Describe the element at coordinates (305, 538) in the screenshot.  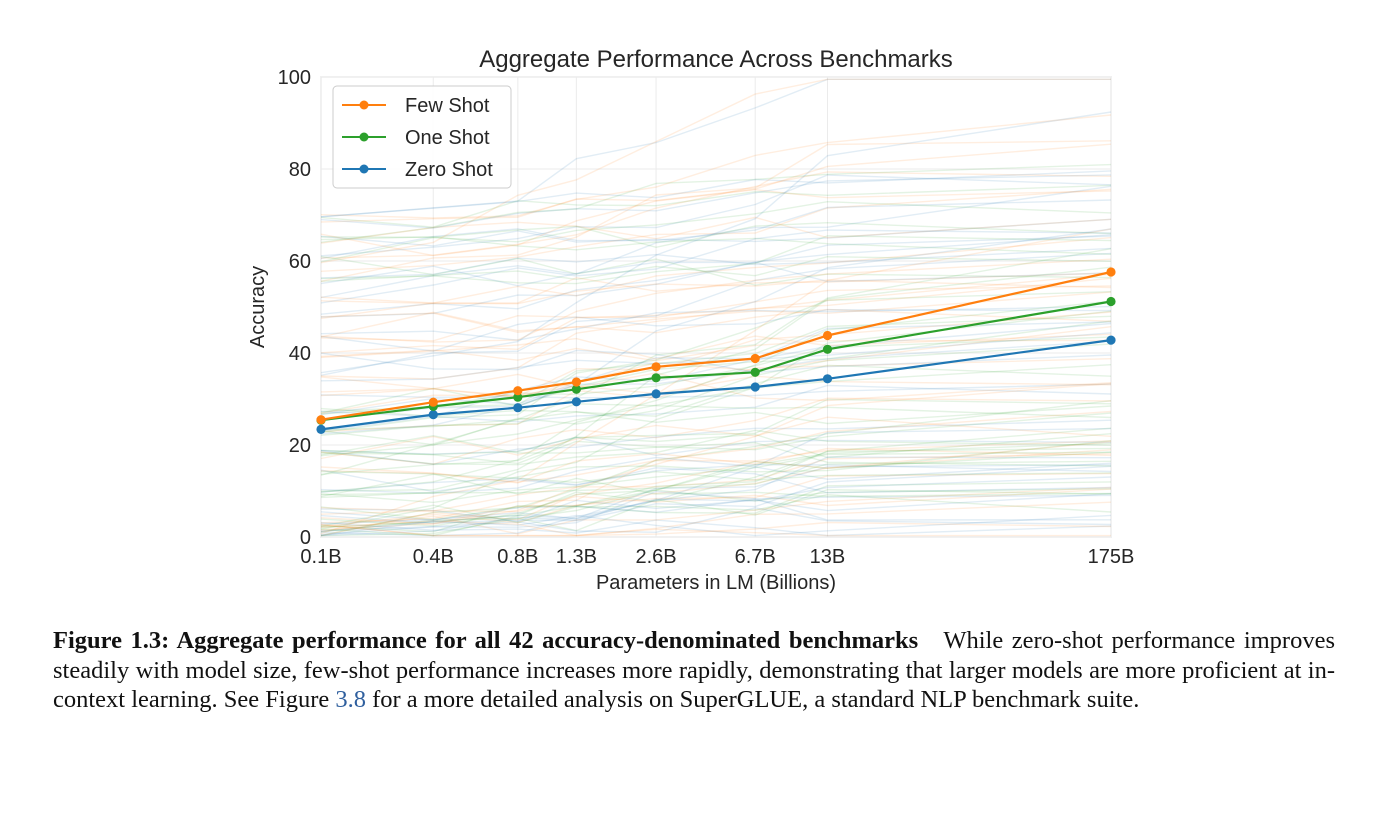
I see `y-tick-label: 0` at that location.